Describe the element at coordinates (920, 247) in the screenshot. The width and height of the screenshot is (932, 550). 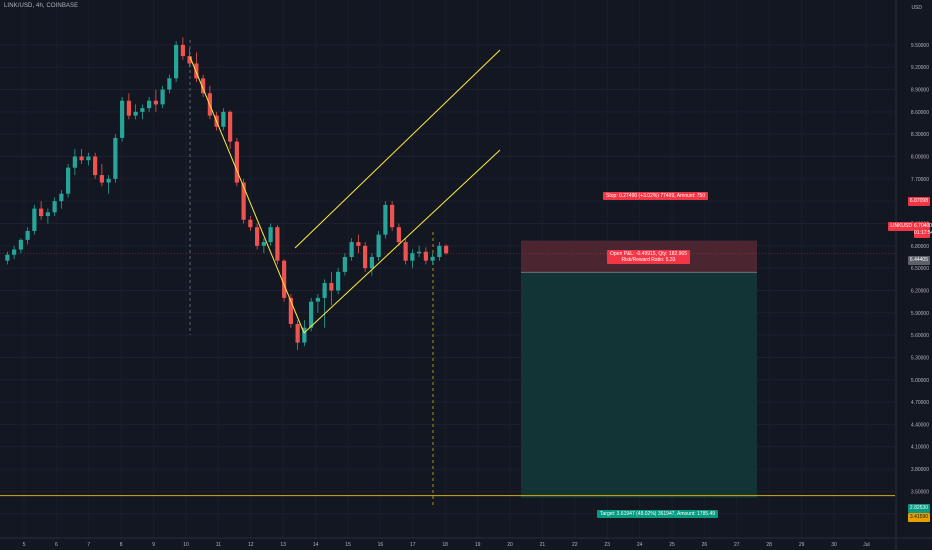
I see `price-tick-label: 6.80000` at that location.